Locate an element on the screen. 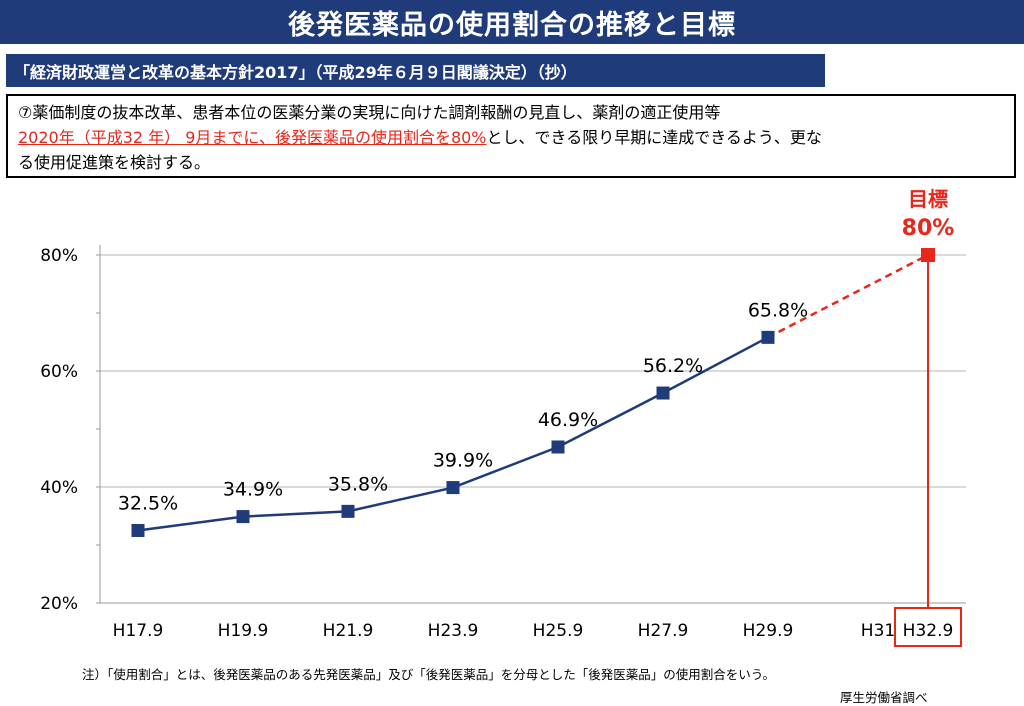 The width and height of the screenshot is (1024, 706). policy-line-3: る使用促進策を検討する。 is located at coordinates (114, 162).